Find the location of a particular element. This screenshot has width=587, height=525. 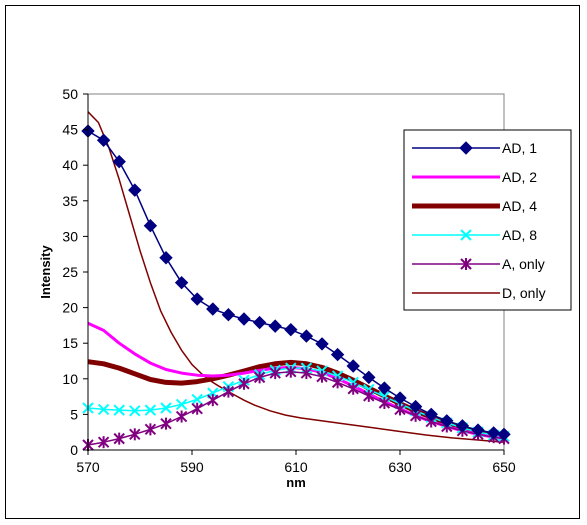

x-tick-label: 630 is located at coordinates (400, 467).